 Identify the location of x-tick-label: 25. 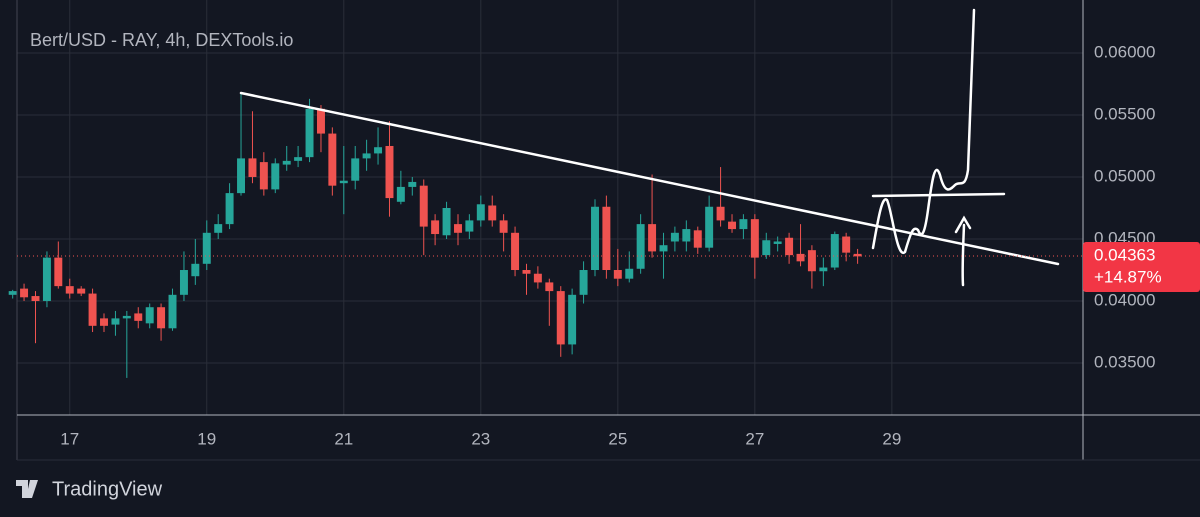
(617, 438).